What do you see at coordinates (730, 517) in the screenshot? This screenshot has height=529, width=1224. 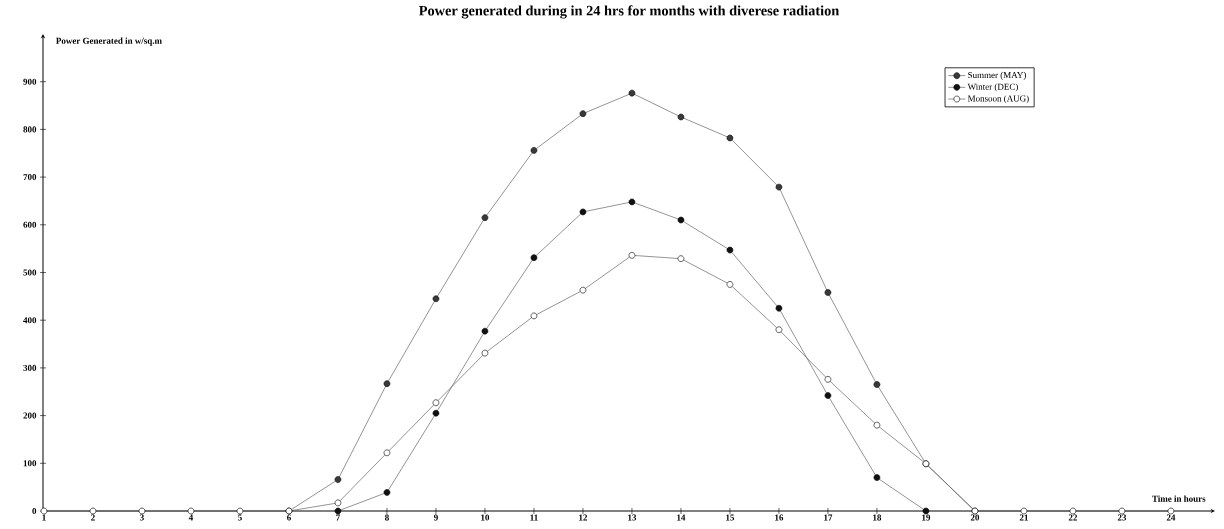 I see `x-tick-label: 15` at bounding box center [730, 517].